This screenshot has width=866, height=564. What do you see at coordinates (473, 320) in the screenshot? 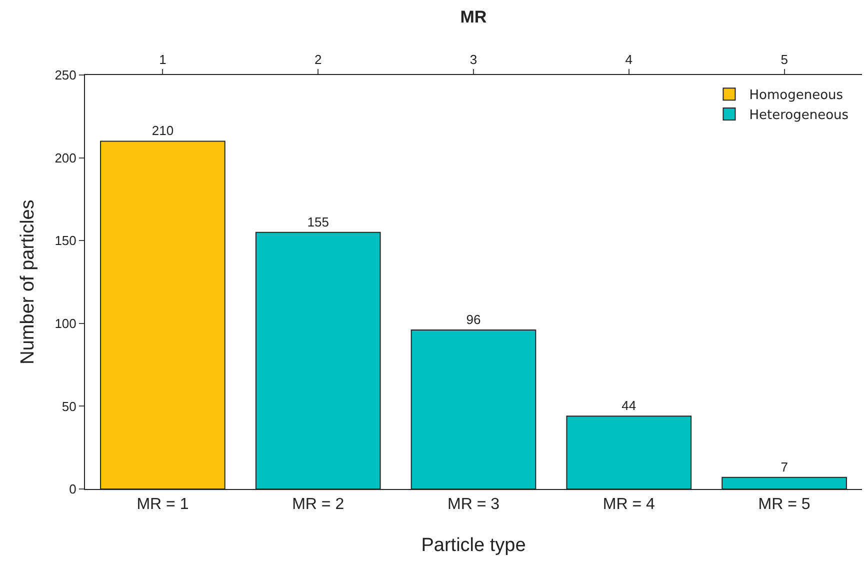
I see `data-label: 96` at bounding box center [473, 320].